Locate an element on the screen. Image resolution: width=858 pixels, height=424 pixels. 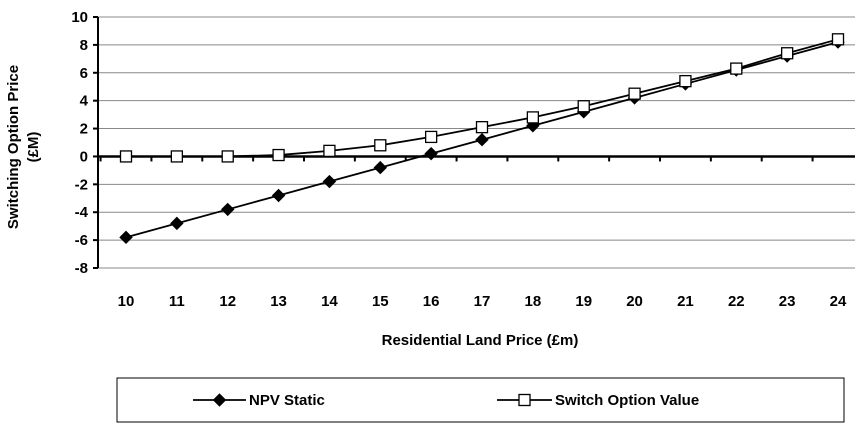
x-tick-label: 12 is located at coordinates (227, 301).